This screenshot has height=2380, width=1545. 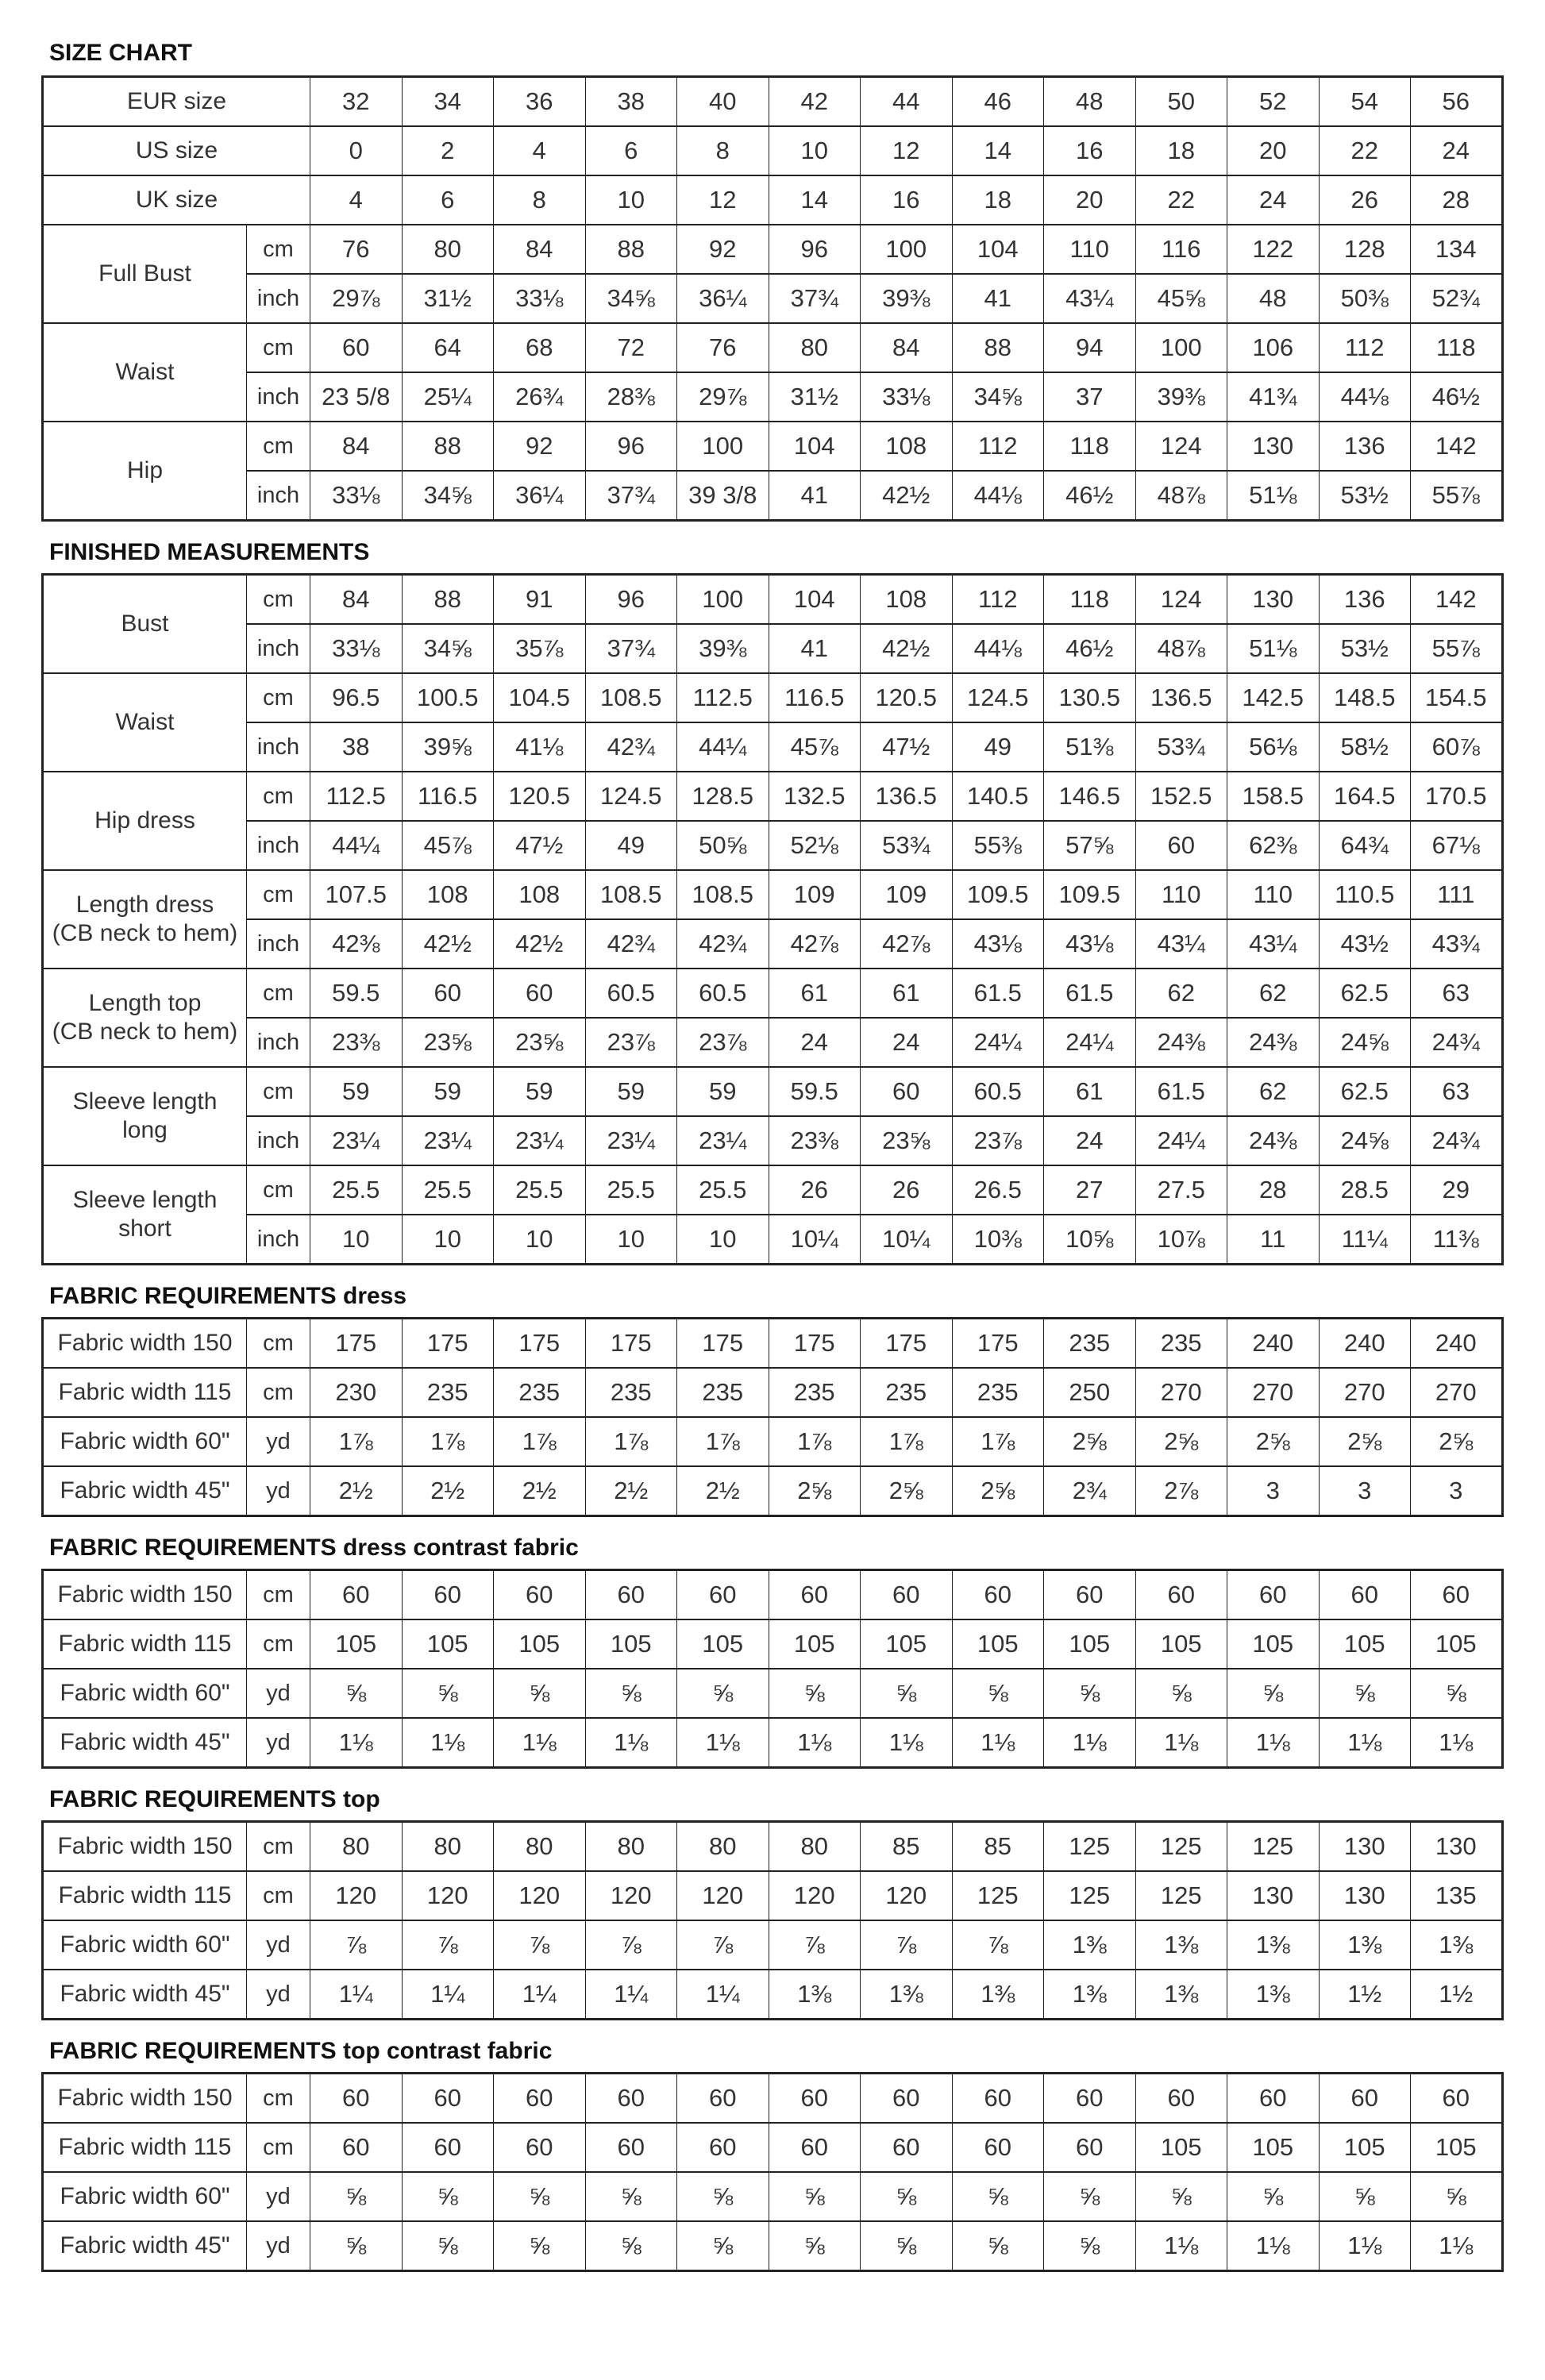 I want to click on value-cell: 59, so click(x=447, y=1091).